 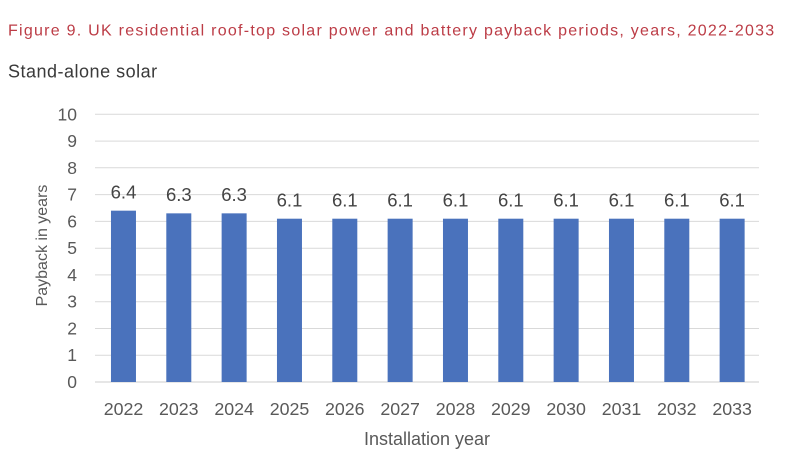 I want to click on svg-text: 2, so click(x=72, y=329).